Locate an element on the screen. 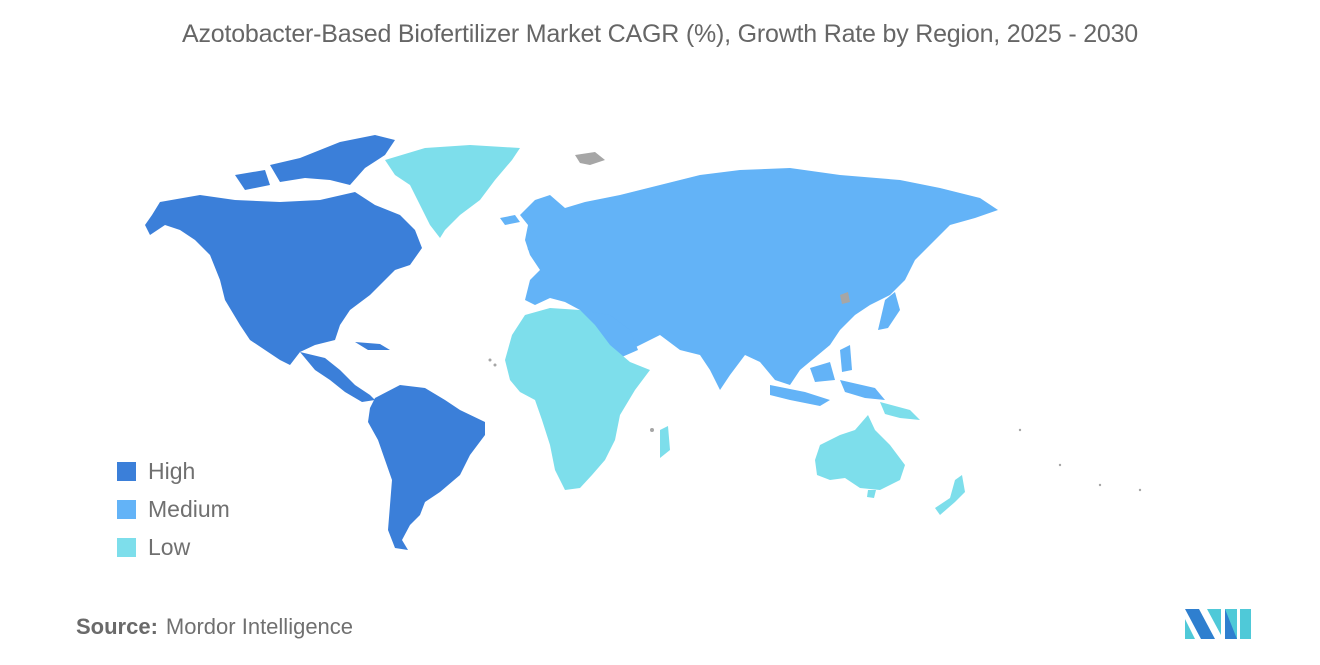 The height and width of the screenshot is (665, 1320). legend-item-medium: Medium is located at coordinates (173, 509).